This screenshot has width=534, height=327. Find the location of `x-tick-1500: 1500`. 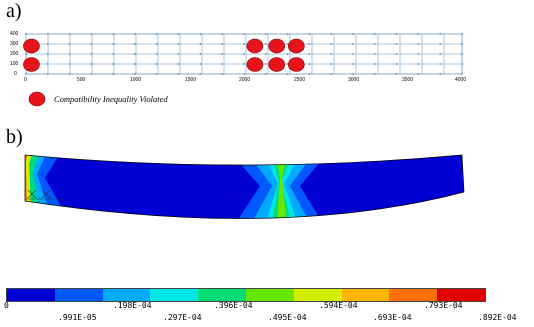

x-tick-1500: 1500 is located at coordinates (191, 80).